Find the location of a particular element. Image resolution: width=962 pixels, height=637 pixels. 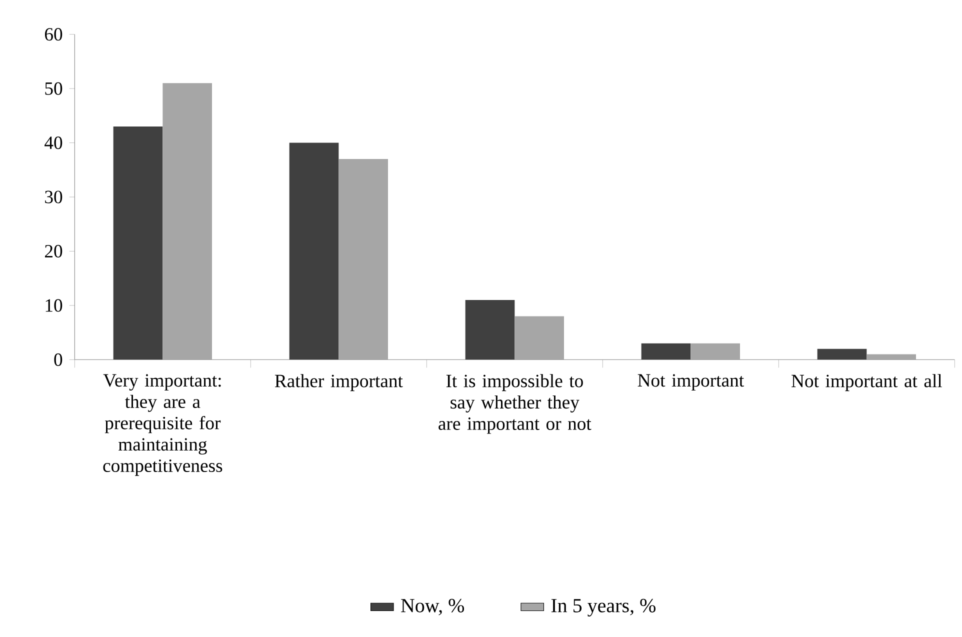

x-tick-label: Not important is located at coordinates (691, 382).